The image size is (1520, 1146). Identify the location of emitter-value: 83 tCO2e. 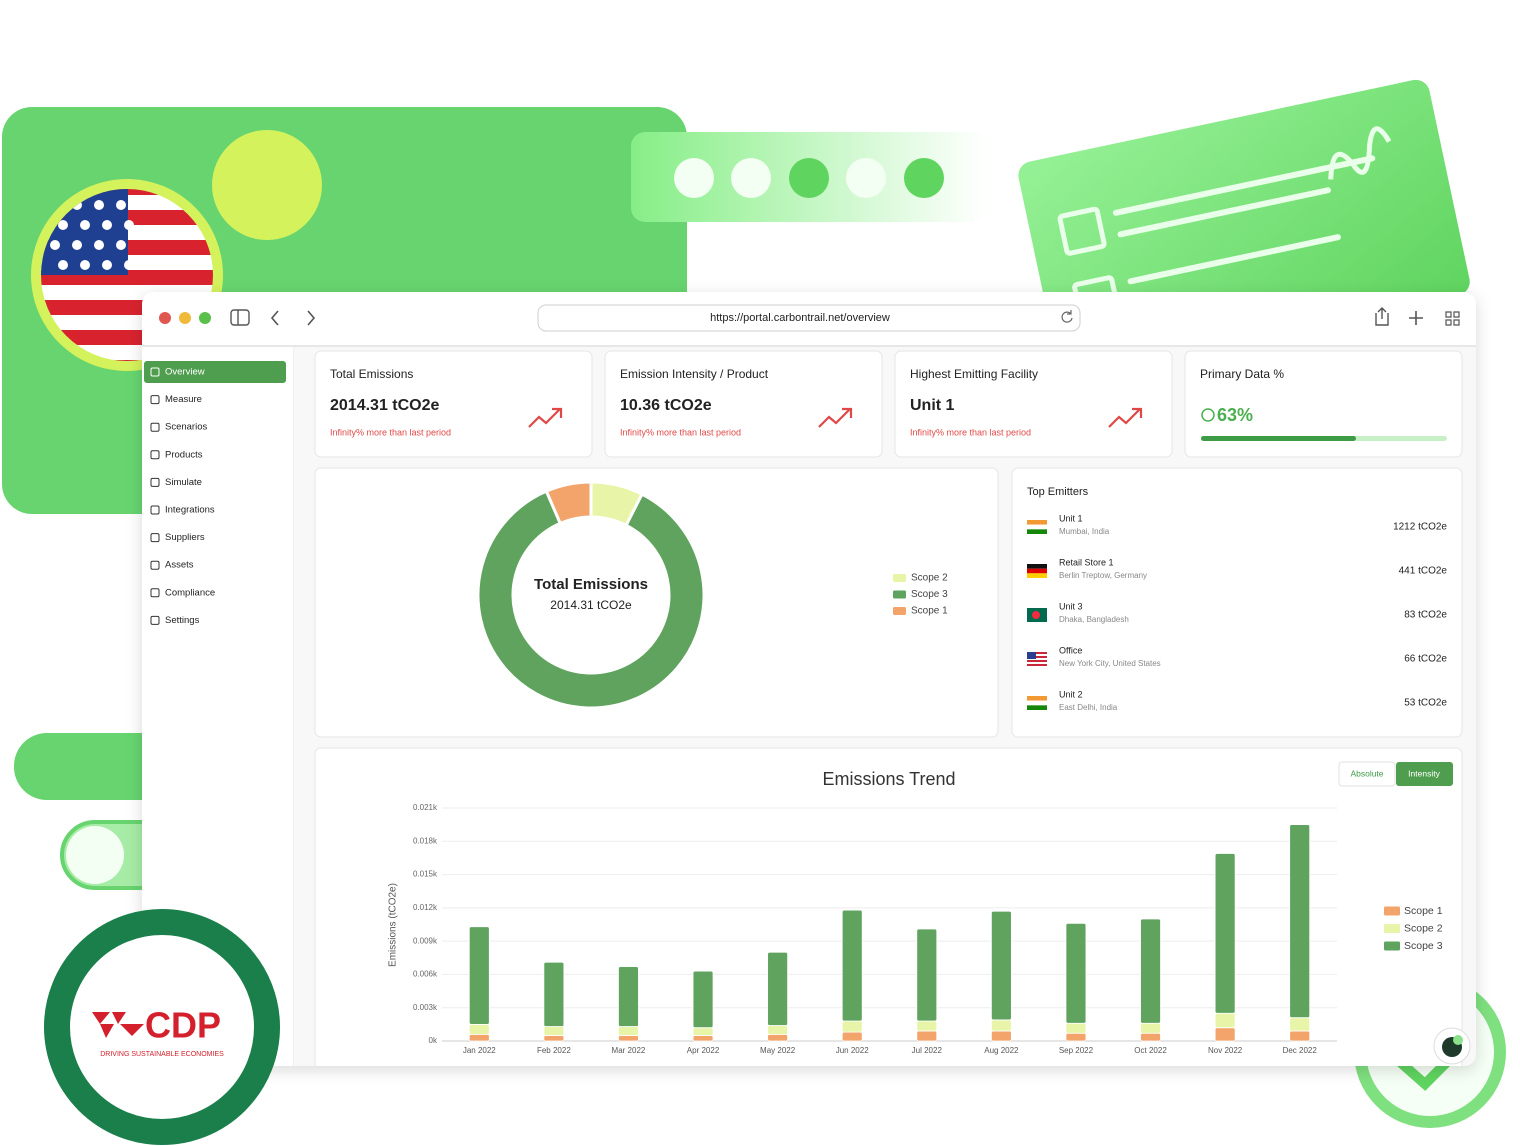
(1425, 615).